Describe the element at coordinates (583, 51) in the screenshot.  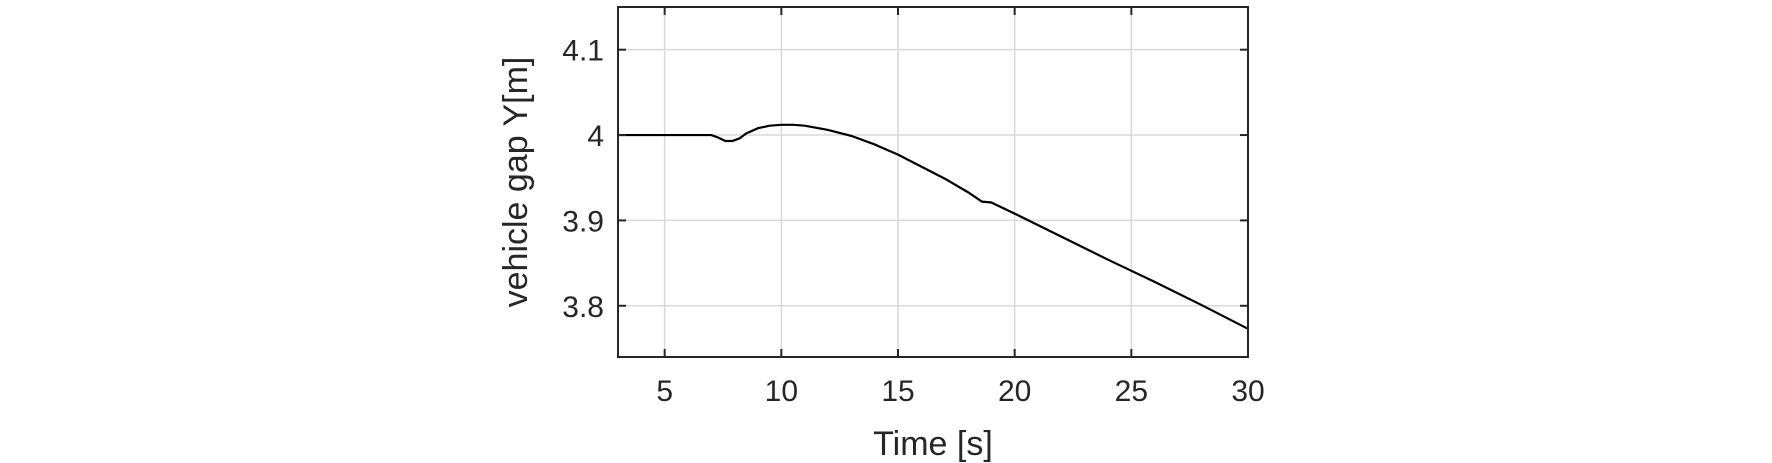
I see `y-tick-label: 4.1` at that location.